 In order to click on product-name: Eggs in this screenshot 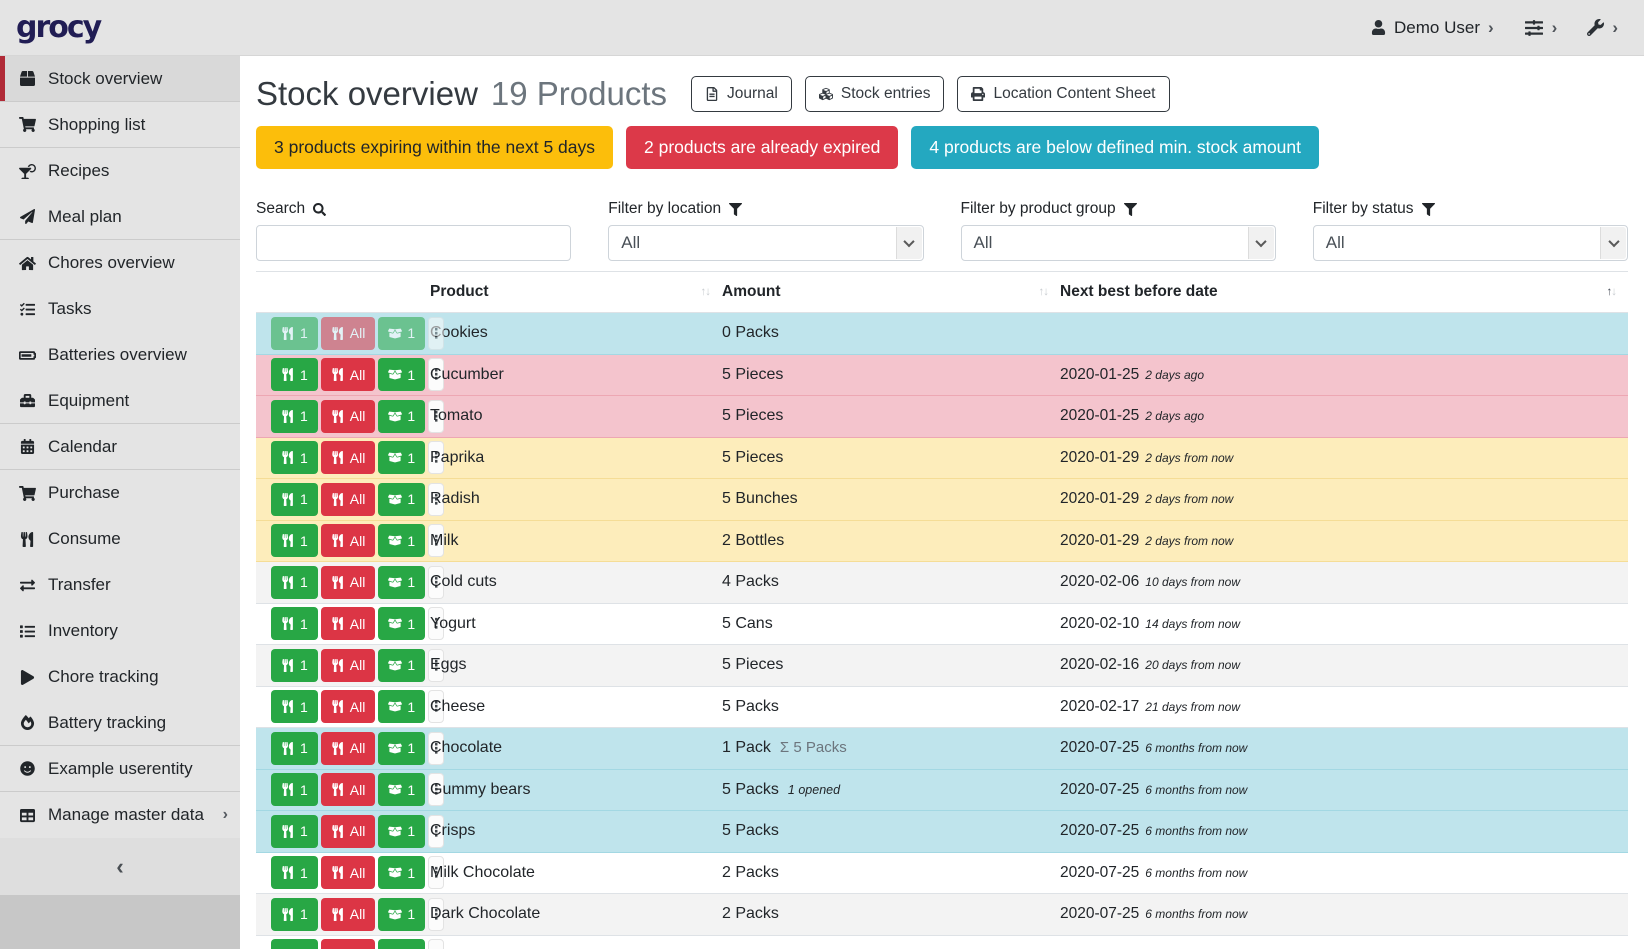, I will do `click(448, 665)`.